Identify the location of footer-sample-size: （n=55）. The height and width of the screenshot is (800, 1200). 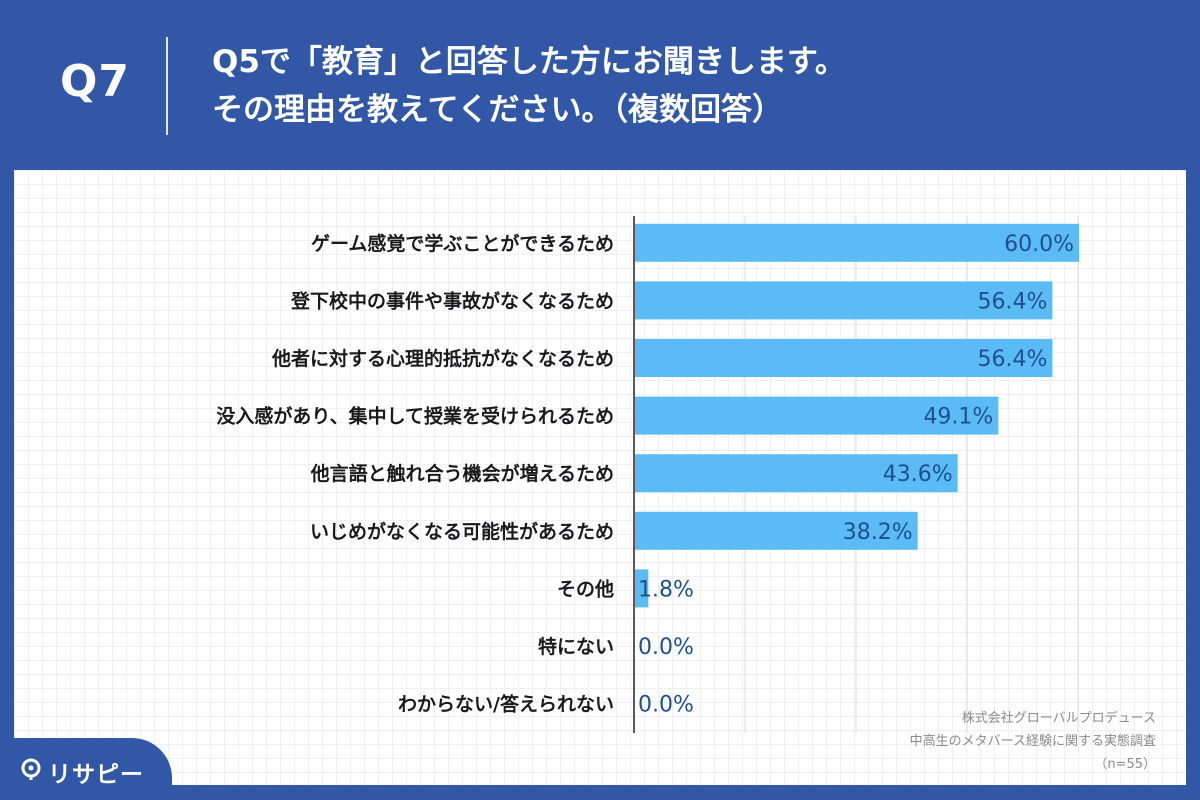
(1125, 764).